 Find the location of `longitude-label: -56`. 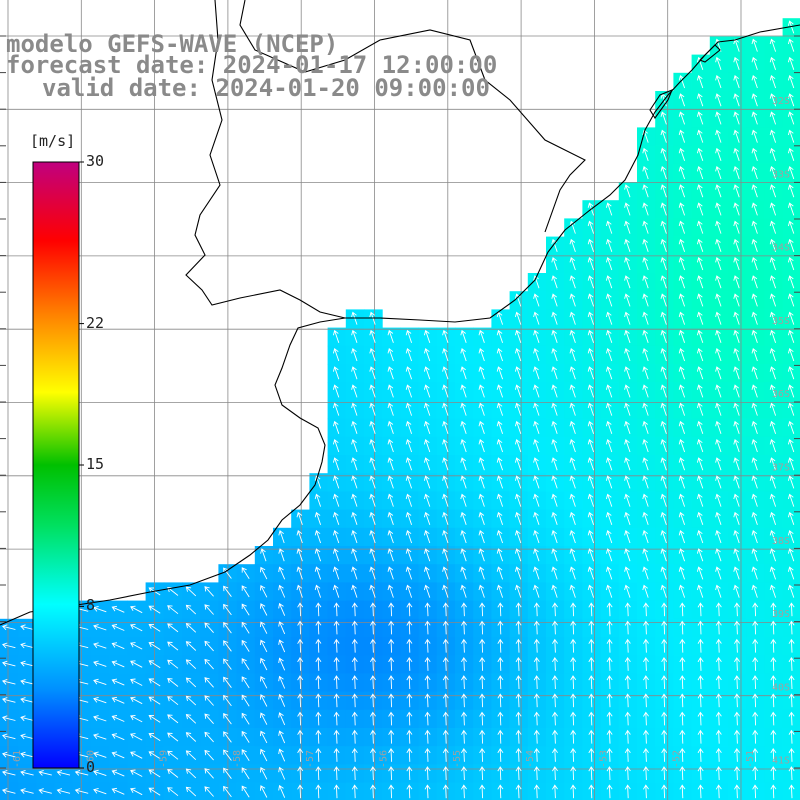

longitude-label: -56 is located at coordinates (384, 759).